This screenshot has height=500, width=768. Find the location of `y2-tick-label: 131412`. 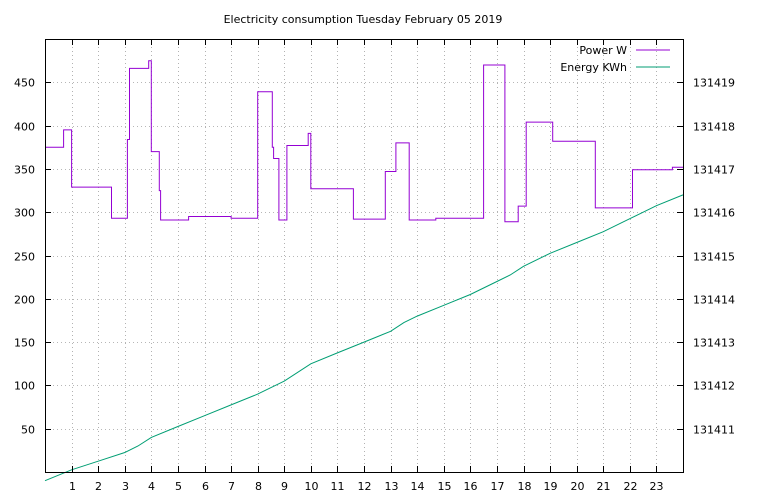

y2-tick-label: 131412 is located at coordinates (714, 386).